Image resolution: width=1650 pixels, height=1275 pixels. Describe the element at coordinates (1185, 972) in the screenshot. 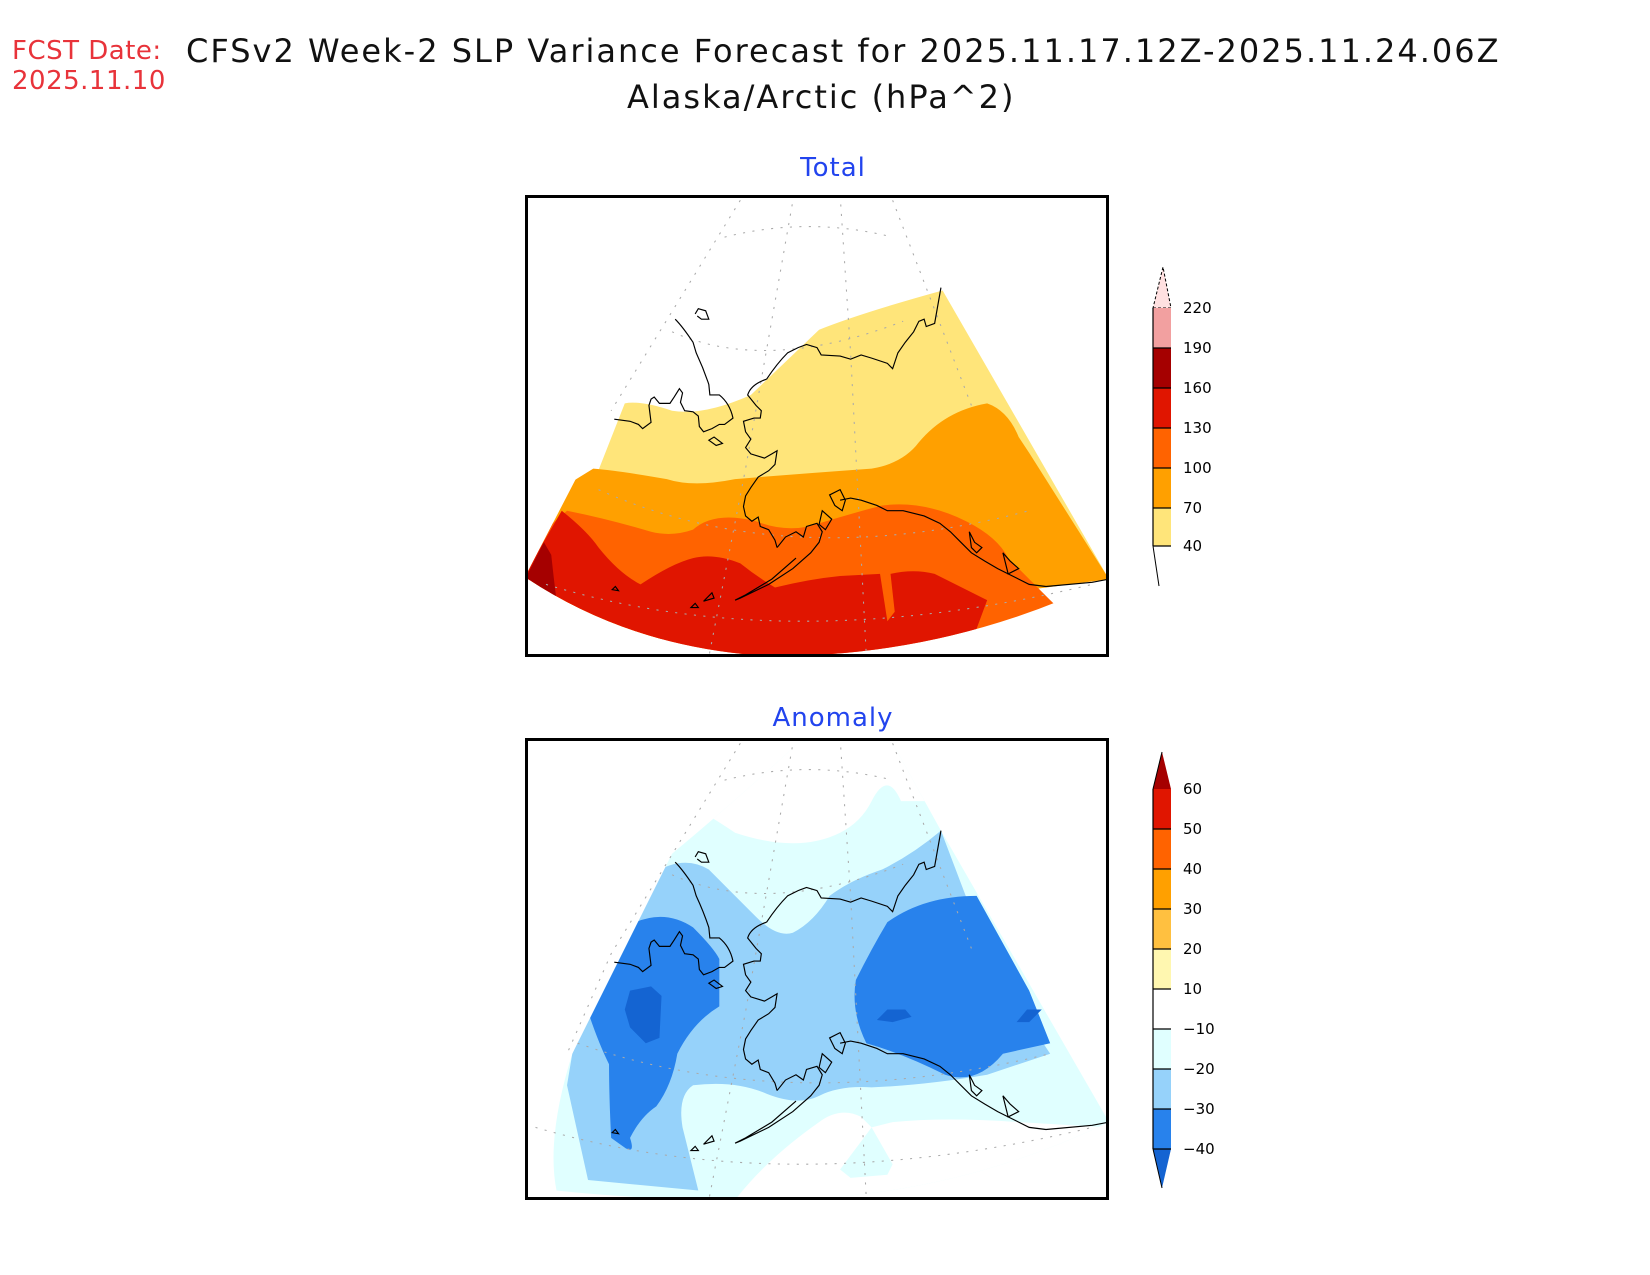

I see `anomaly-colorbar: 60 50 40 30 20 10 −10 −20 −30 −40` at that location.